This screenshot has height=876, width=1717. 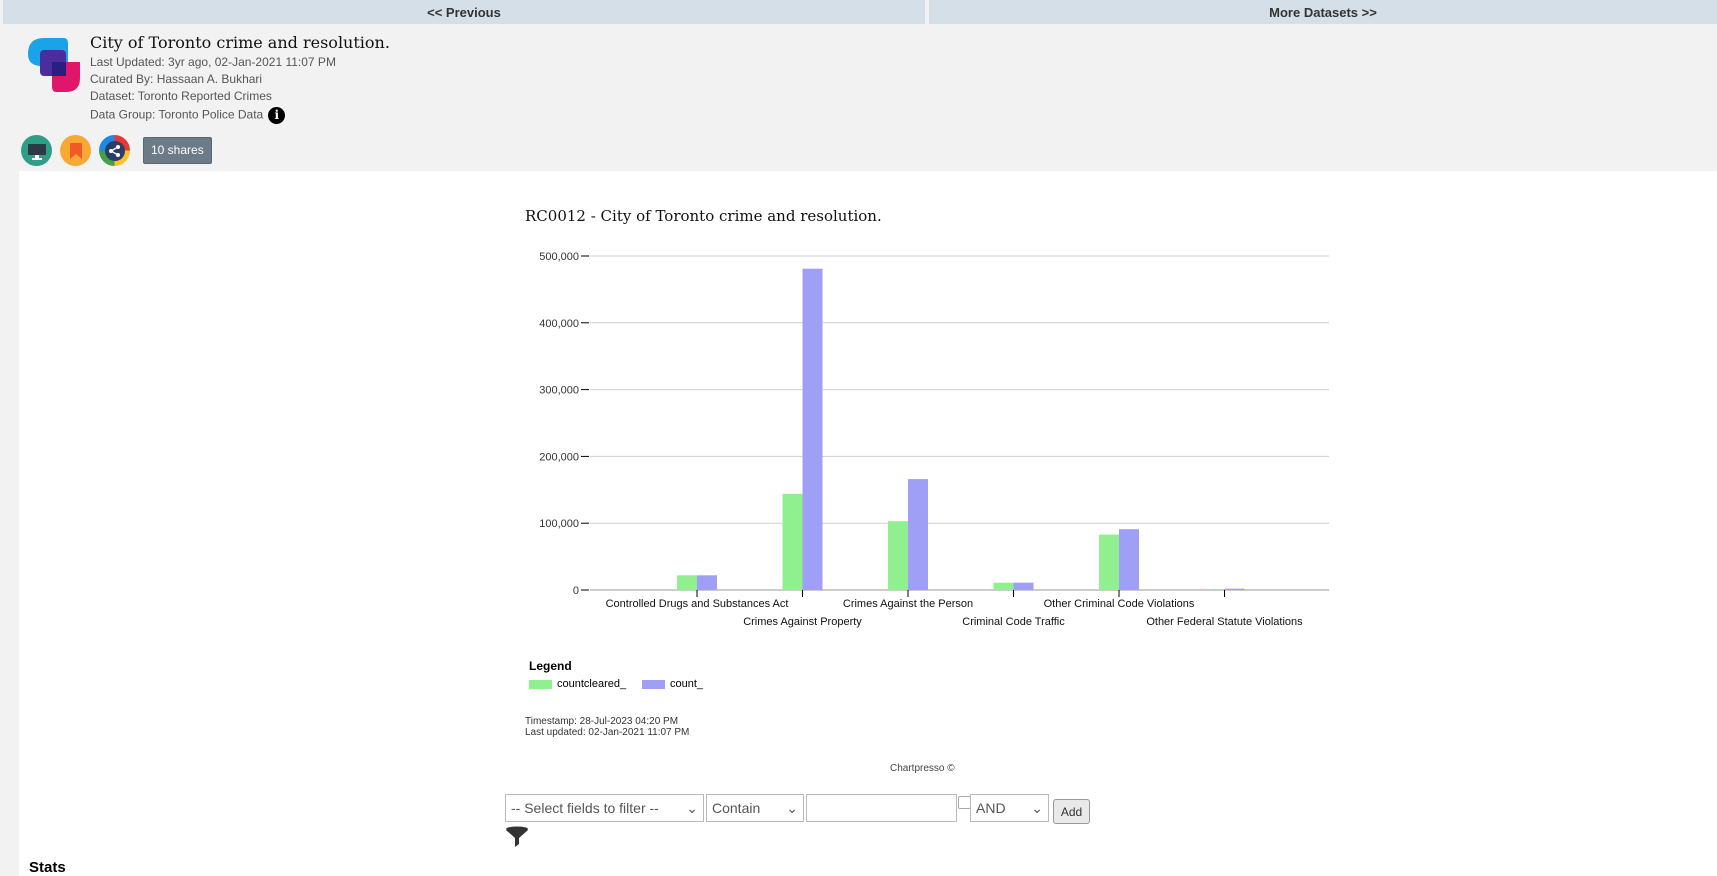 What do you see at coordinates (922, 768) in the screenshot?
I see `chart-credit: Chartpresso ©` at bounding box center [922, 768].